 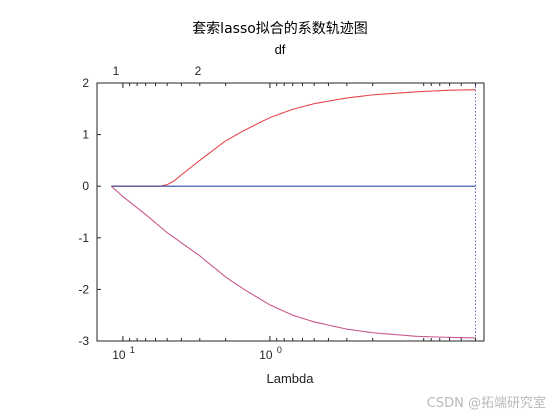 What do you see at coordinates (290, 378) in the screenshot?
I see `x-axis-label: Lambda` at bounding box center [290, 378].